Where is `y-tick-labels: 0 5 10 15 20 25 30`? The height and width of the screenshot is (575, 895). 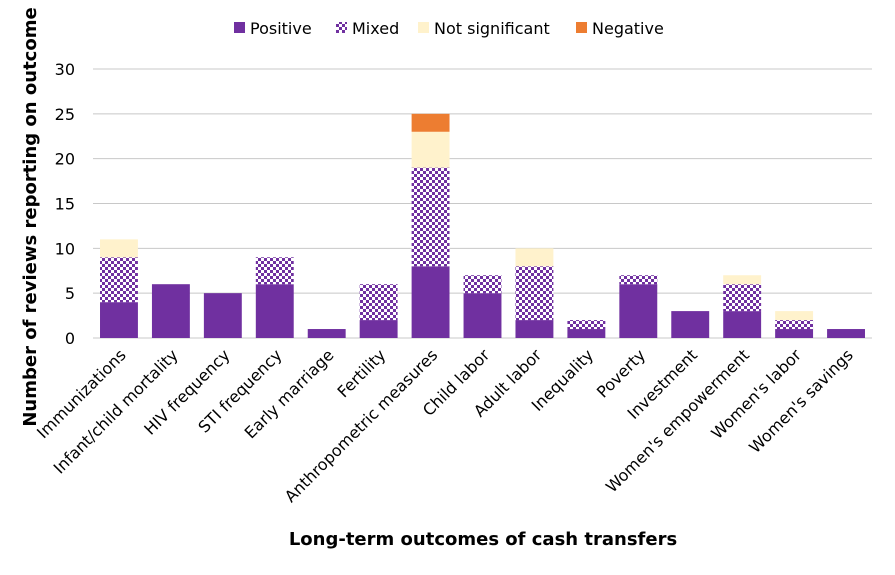
y-tick-labels: 0 5 10 15 20 25 30 is located at coordinates (65, 204).